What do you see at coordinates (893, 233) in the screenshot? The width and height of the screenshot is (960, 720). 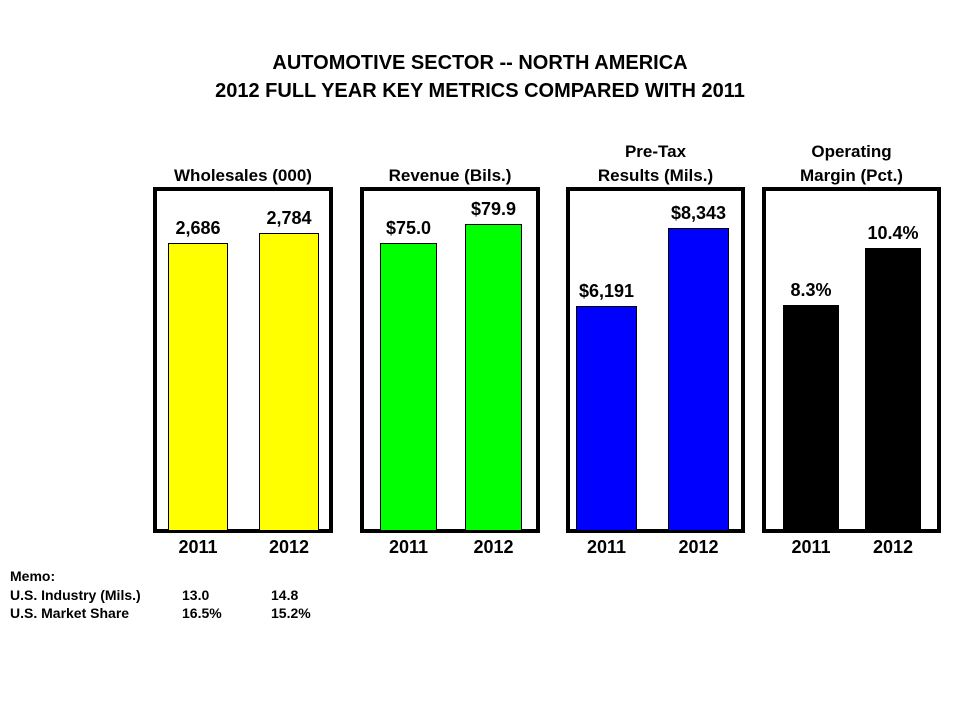 I see `data-label: 10.4%` at bounding box center [893, 233].